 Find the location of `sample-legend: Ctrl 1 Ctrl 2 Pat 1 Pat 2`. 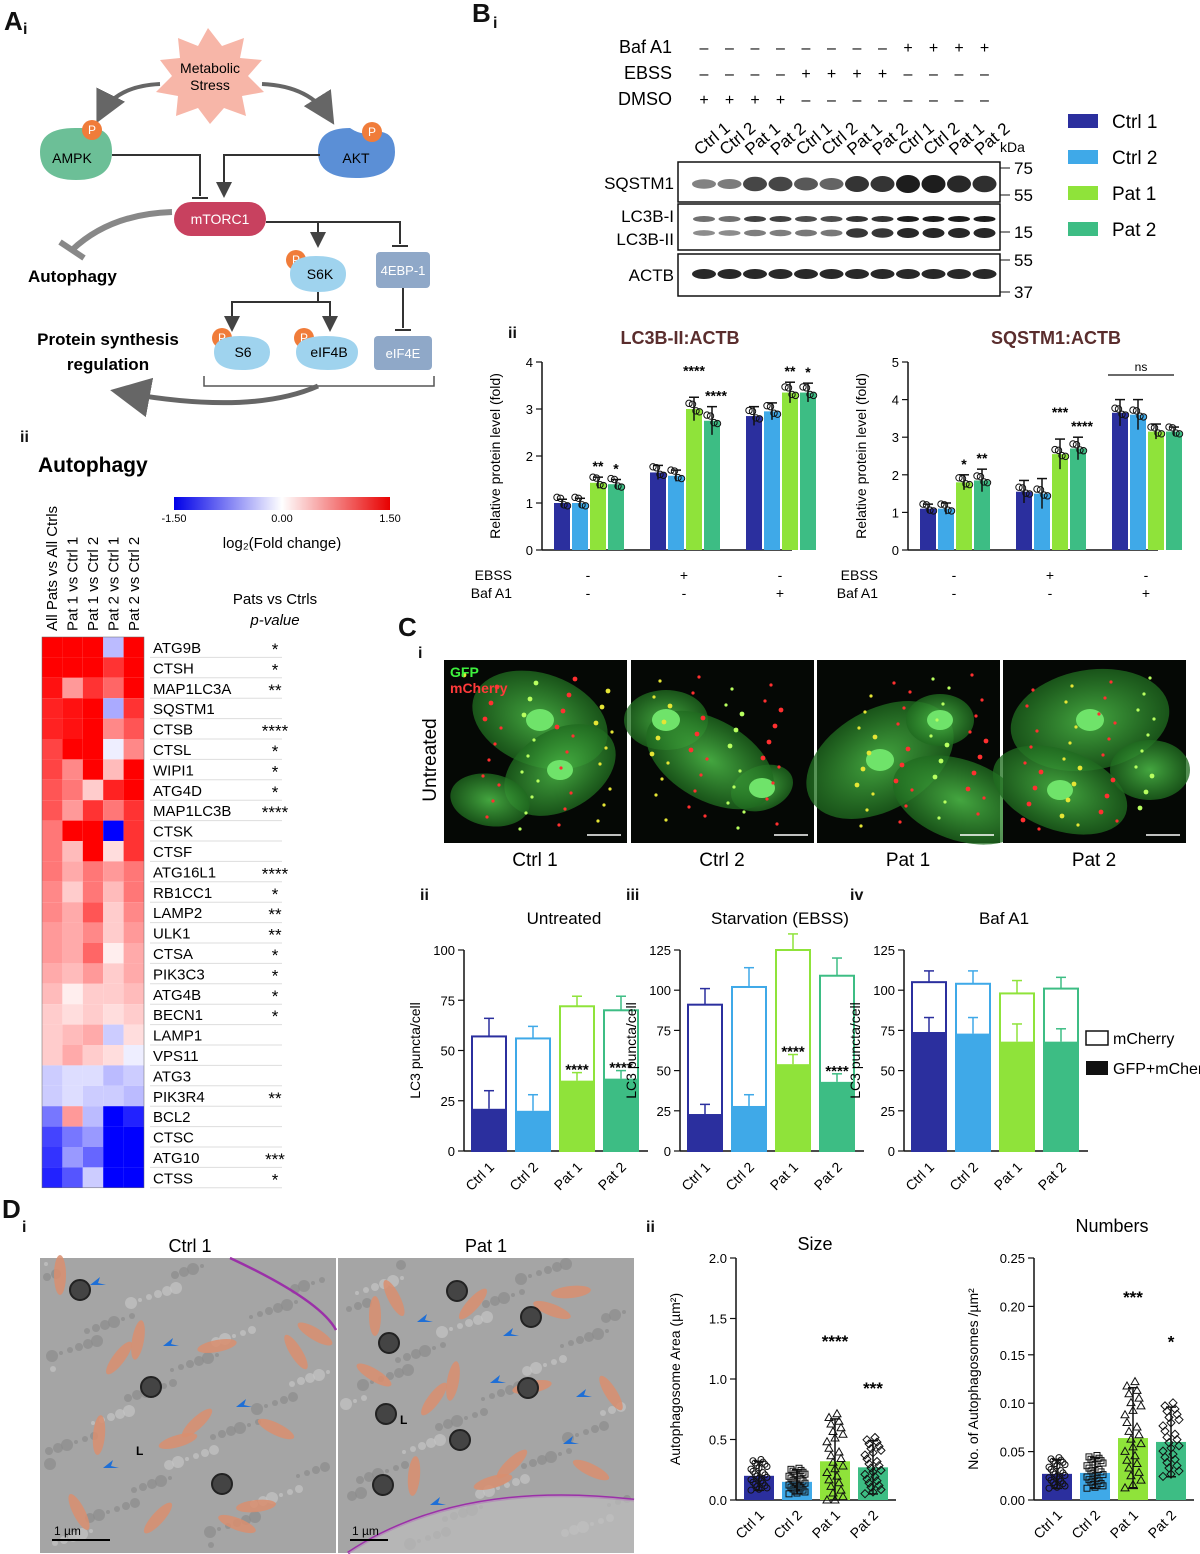

sample-legend: Ctrl 1 Ctrl 2 Pat 1 Pat 2 is located at coordinates (1112, 176).